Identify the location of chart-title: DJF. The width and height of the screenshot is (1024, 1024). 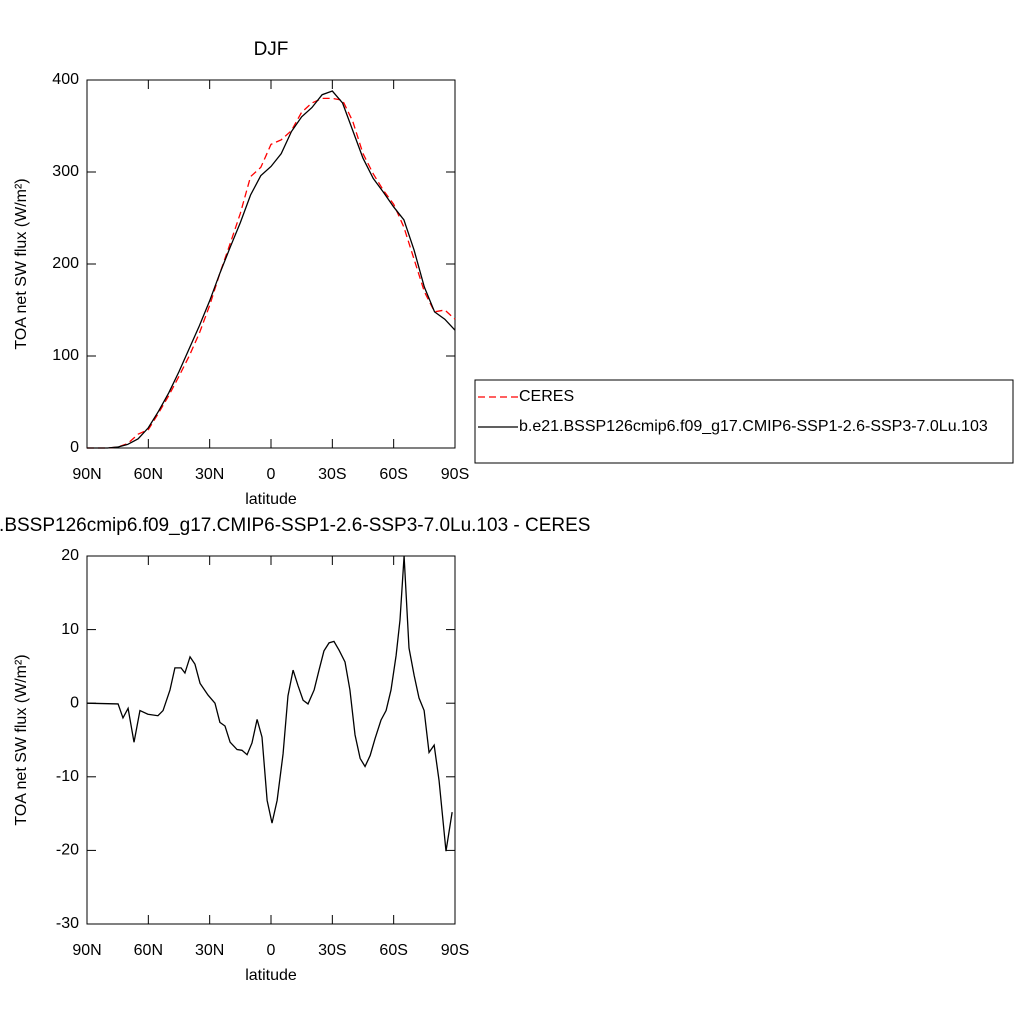
(271, 49).